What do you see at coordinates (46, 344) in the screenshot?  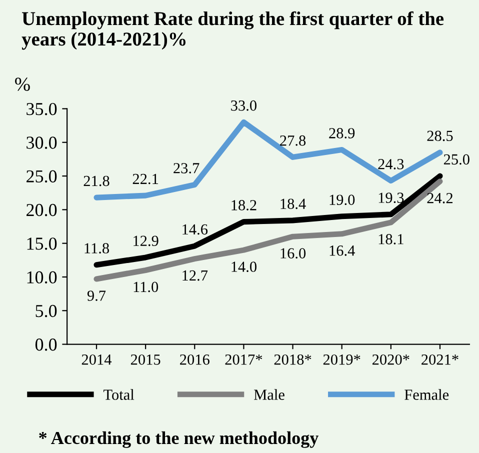 I see `y-tick-label: 0.0` at bounding box center [46, 344].